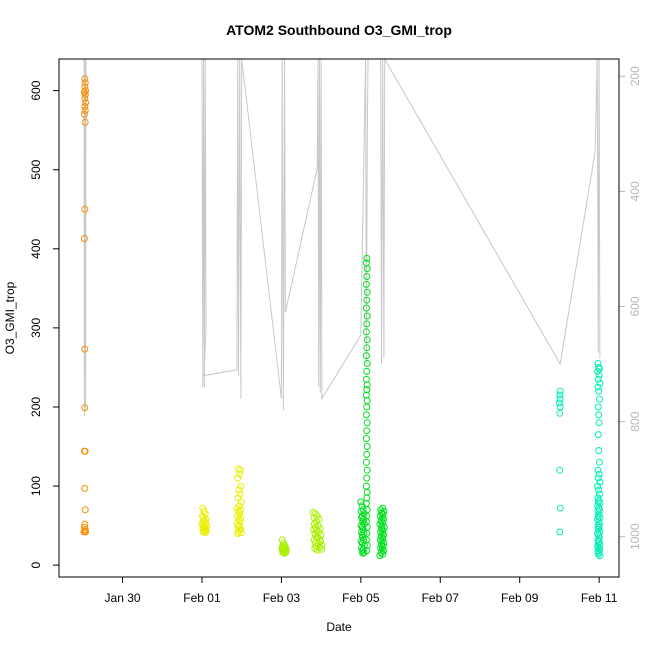  I want to click on y-tick-label: 100, so click(36, 486).